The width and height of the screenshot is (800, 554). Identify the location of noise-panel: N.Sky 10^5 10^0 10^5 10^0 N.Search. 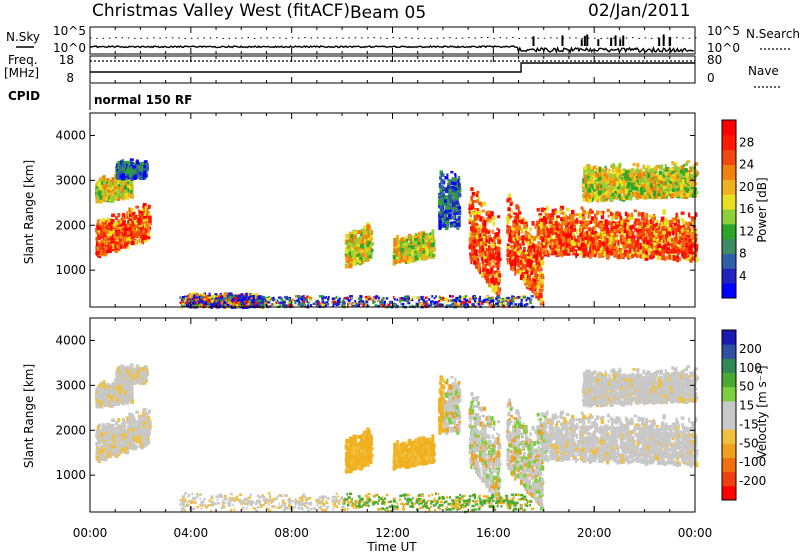
(403, 39).